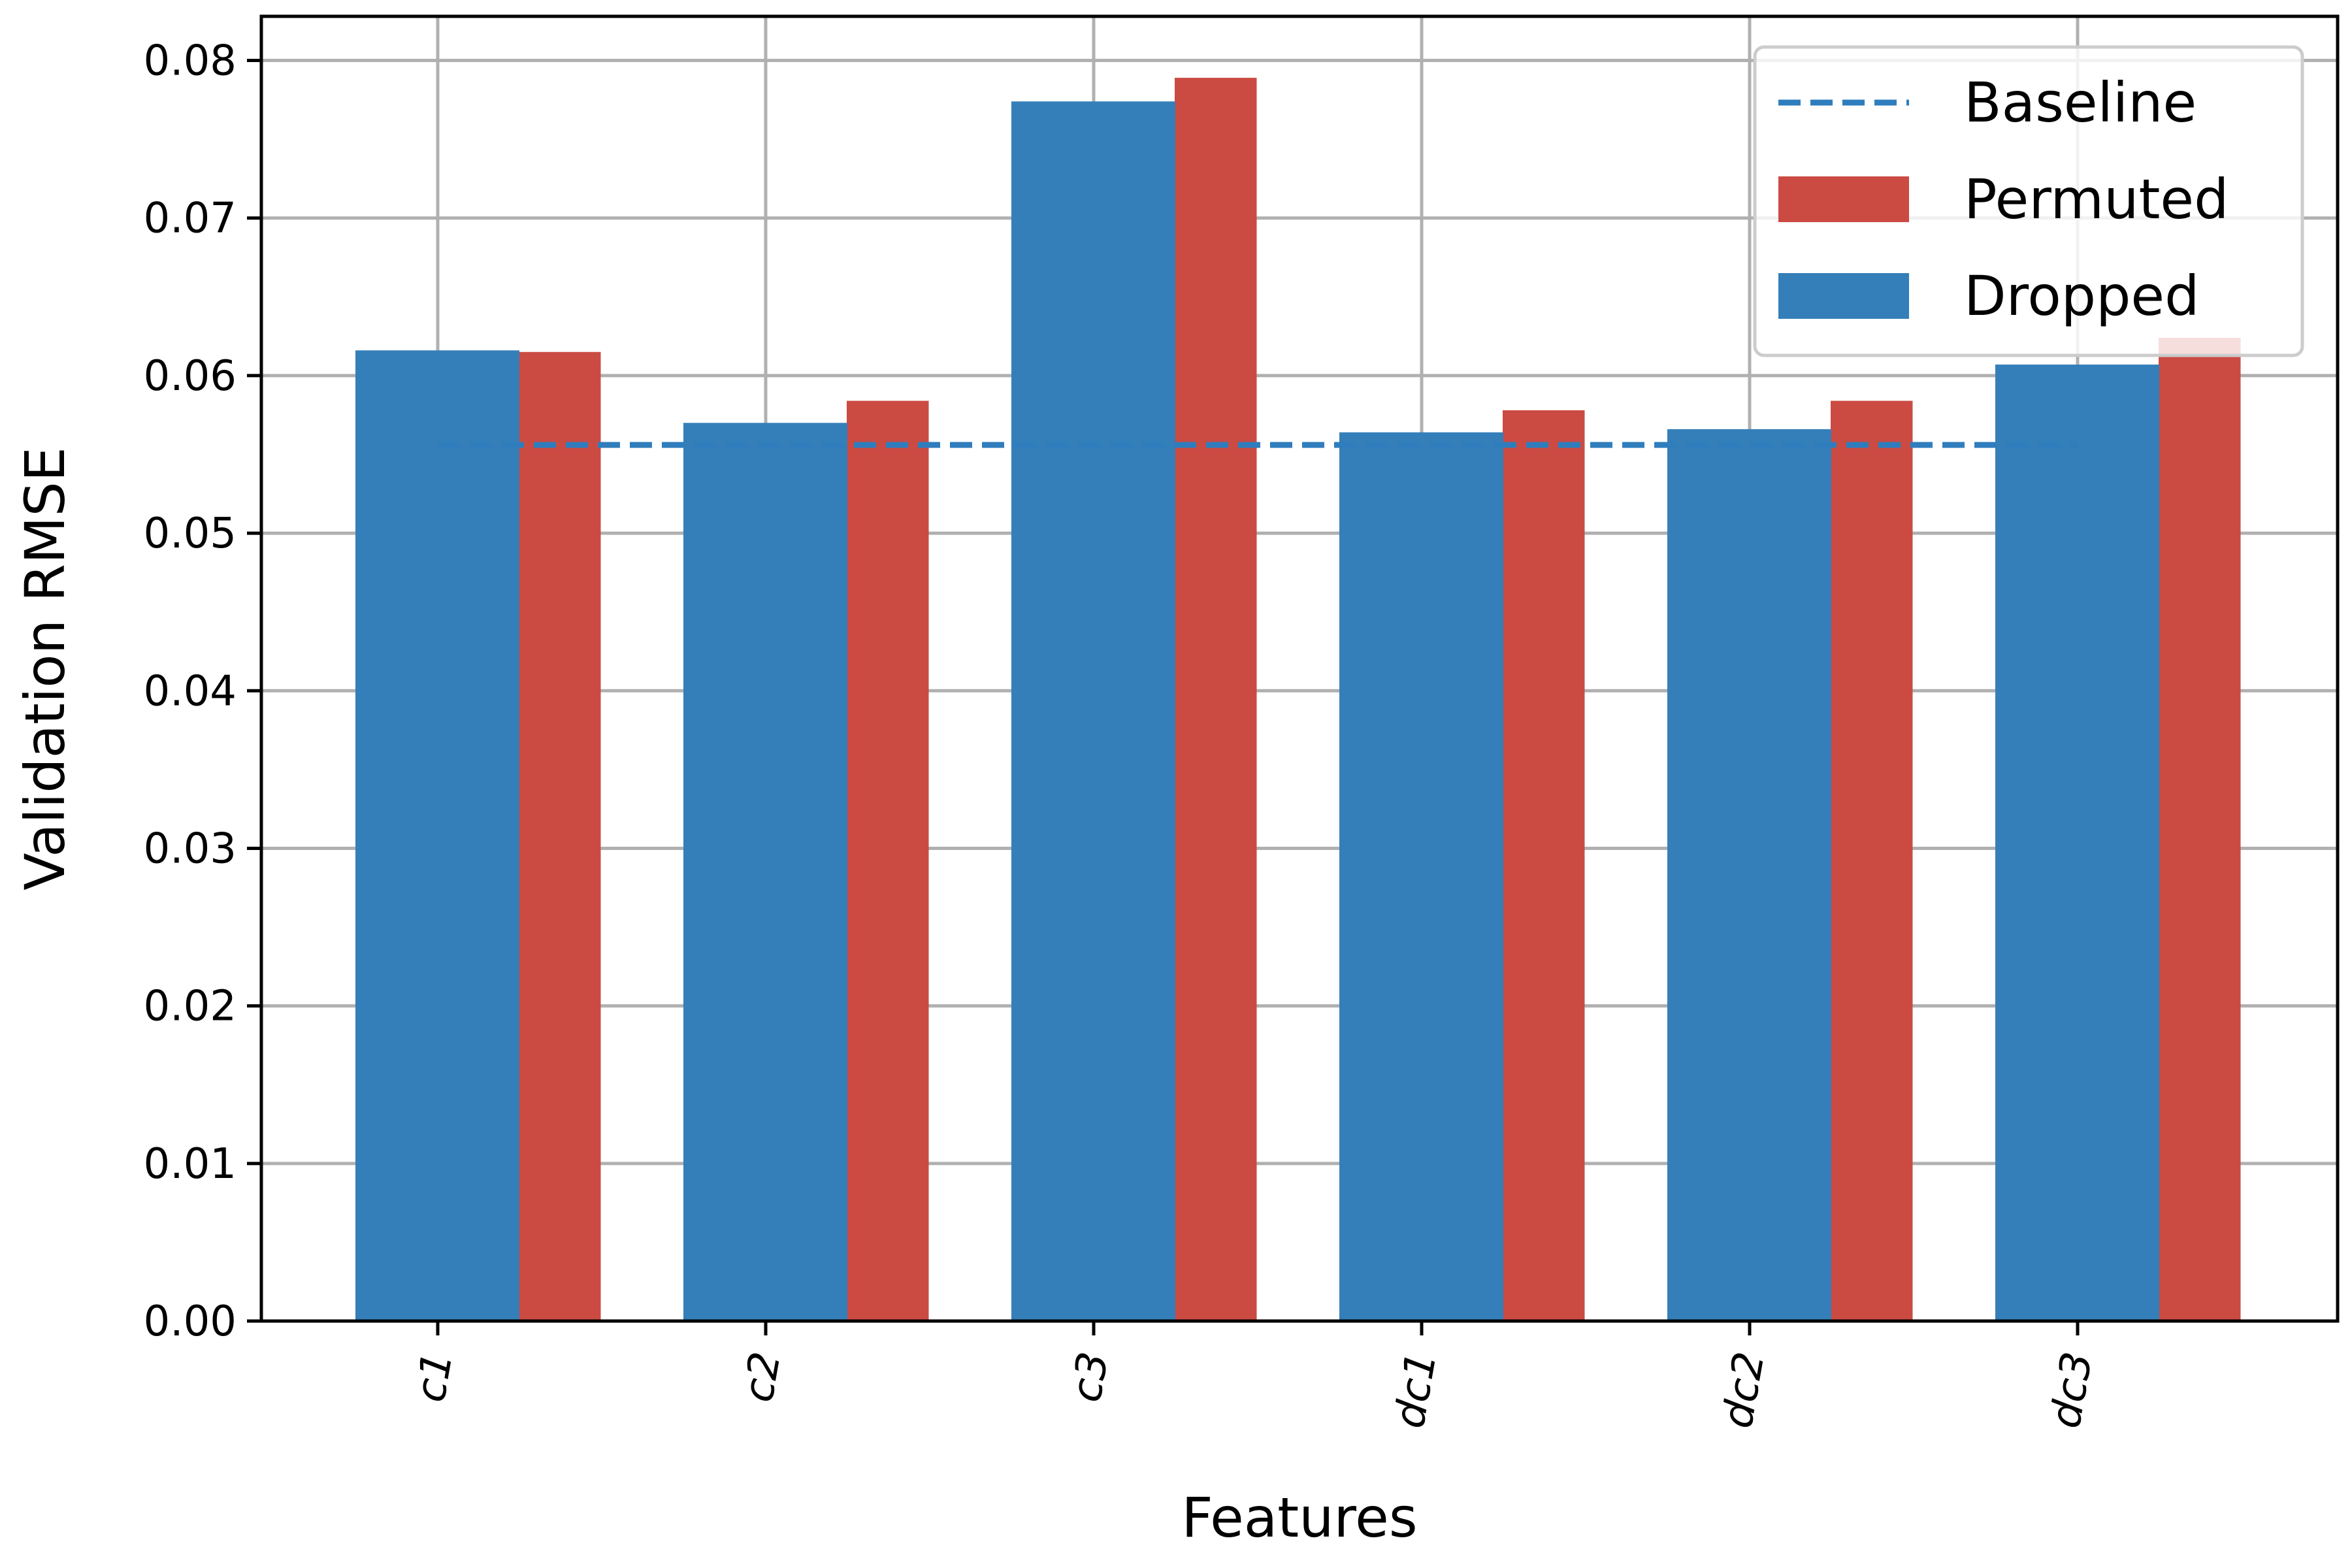 The image size is (2352, 1568). What do you see at coordinates (190, 61) in the screenshot?
I see `y-tick-label: 0.08` at bounding box center [190, 61].